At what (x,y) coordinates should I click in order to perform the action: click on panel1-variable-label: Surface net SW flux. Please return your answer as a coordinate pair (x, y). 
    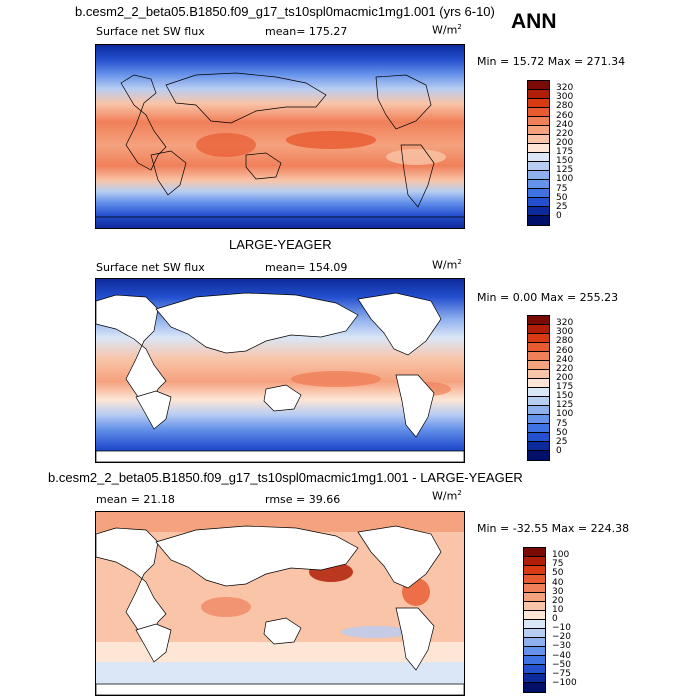
    Looking at the image, I should click on (150, 31).